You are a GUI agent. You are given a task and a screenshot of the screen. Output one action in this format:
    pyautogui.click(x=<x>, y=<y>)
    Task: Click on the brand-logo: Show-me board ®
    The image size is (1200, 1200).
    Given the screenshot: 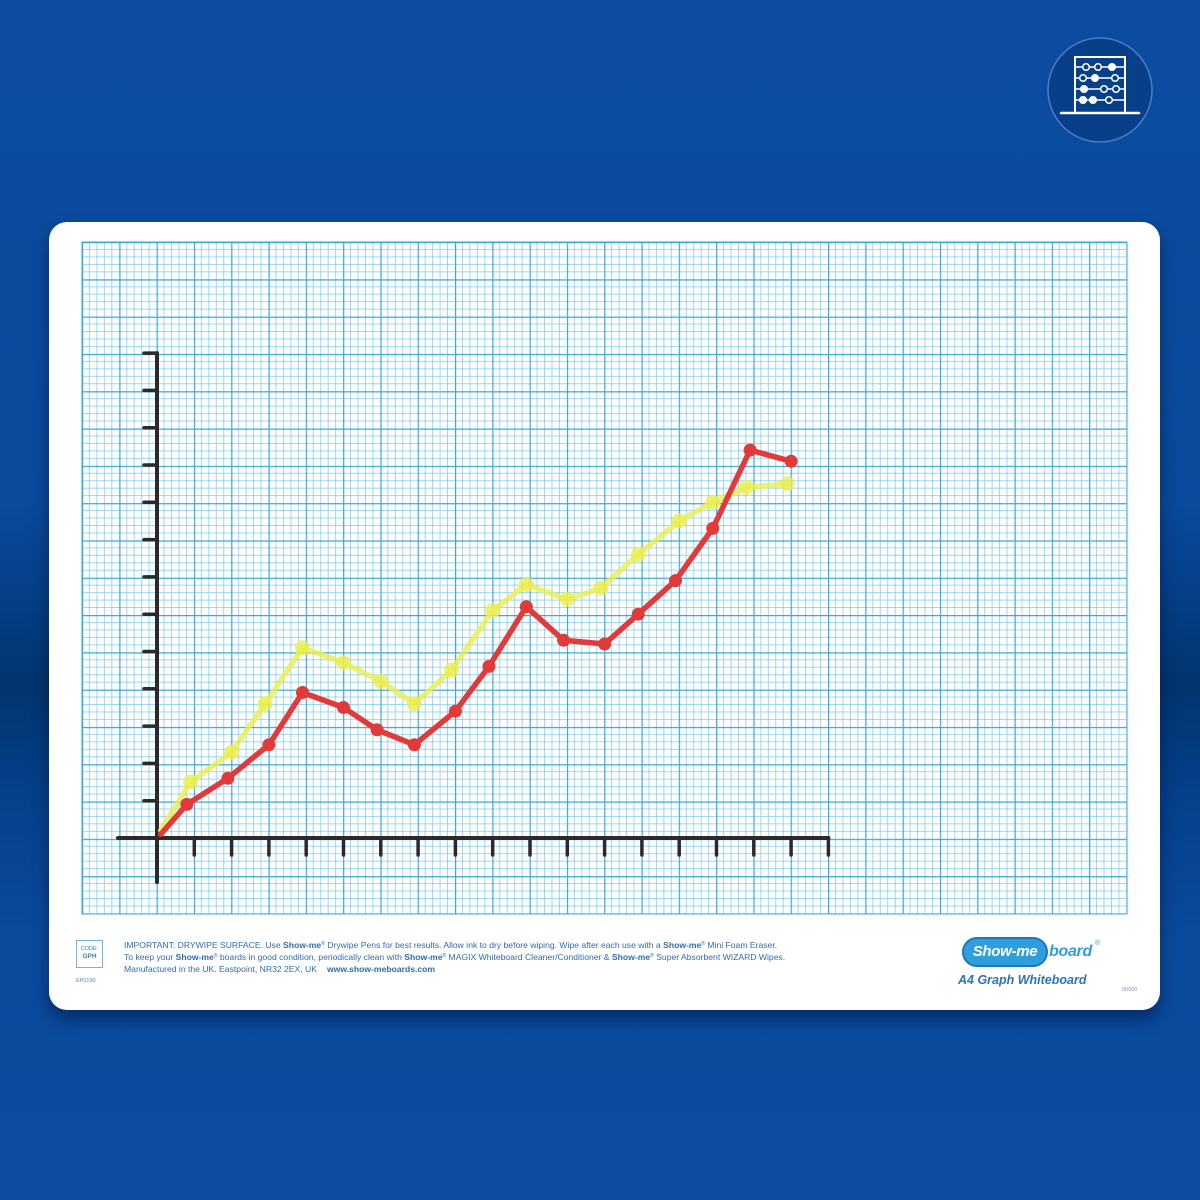 What is the action you would take?
    pyautogui.click(x=1037, y=952)
    